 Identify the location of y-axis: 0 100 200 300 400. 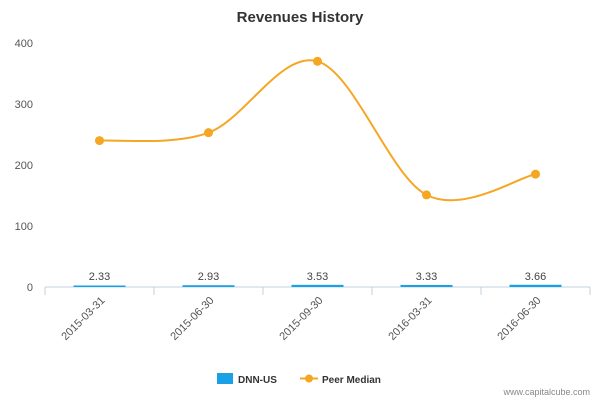
(24, 166).